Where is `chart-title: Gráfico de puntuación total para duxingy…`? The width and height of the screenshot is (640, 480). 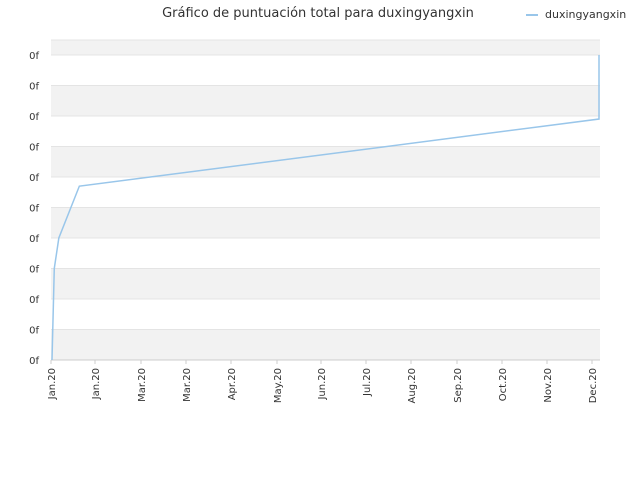 chart-title: Gráfico de puntuación total para duxingy… is located at coordinates (318, 13).